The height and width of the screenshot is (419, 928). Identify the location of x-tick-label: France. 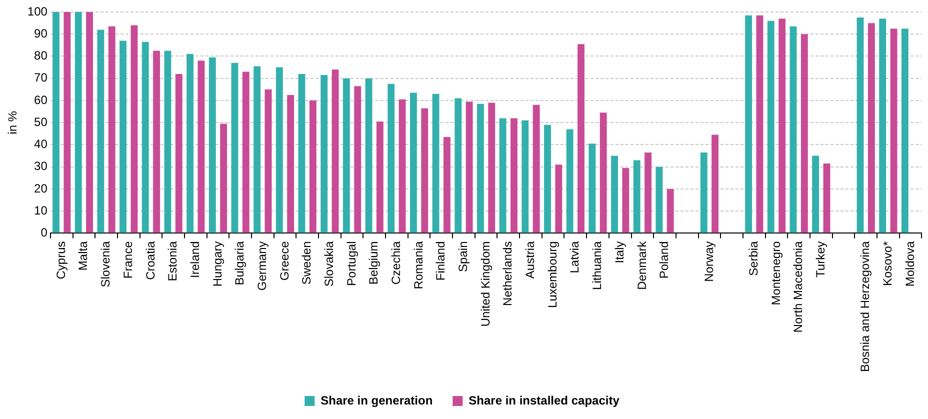
(127, 259).